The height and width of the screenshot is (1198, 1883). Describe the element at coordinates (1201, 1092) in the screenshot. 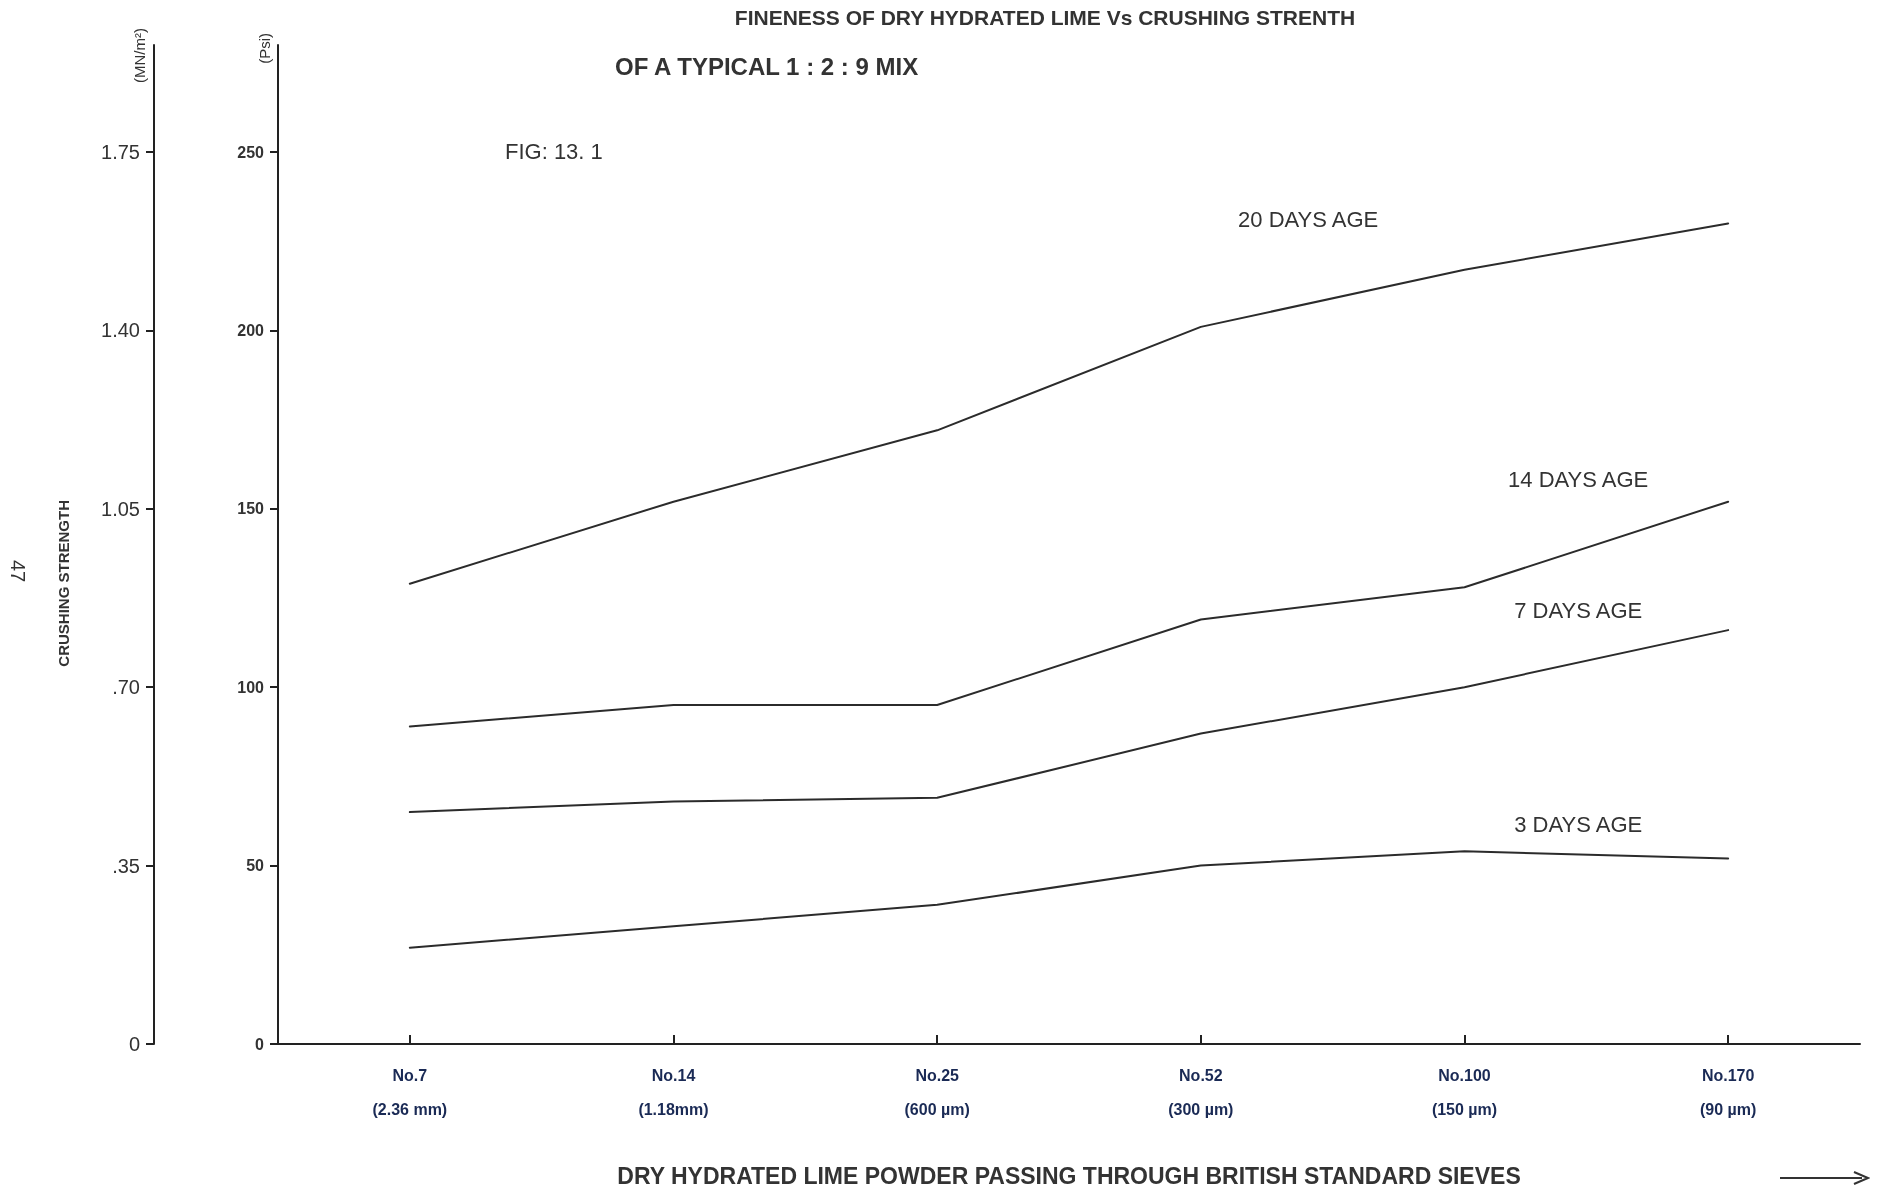

I see `x-tick-label: No.52 (300 µm)` at that location.